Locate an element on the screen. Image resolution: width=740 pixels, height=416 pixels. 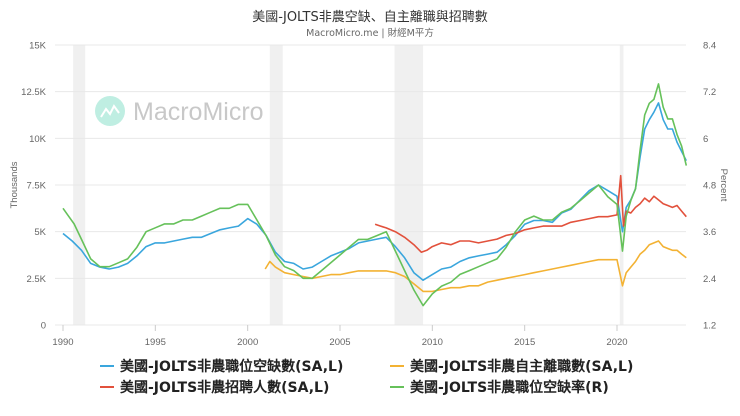
legend-item-hires: 美國-JOLTS非農招聘人數(SA,L) is located at coordinates (214, 387).